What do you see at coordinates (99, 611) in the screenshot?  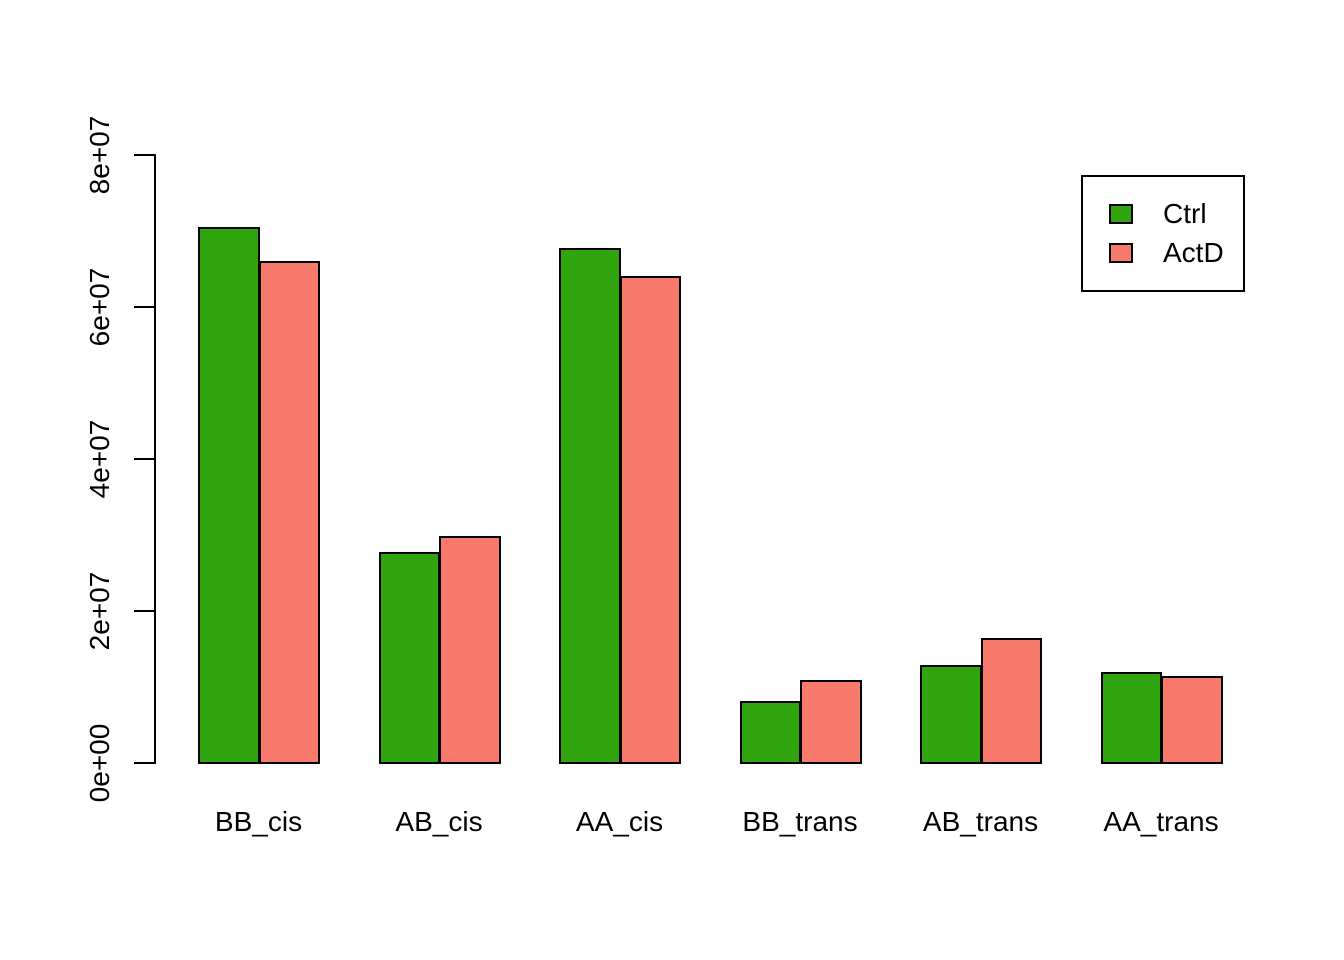 I see `y-tick-label: 2e+07` at bounding box center [99, 611].